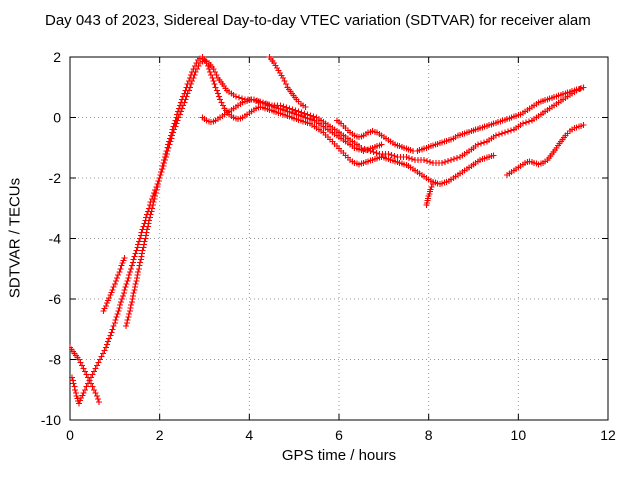  I want to click on x-tick-label: 4, so click(249, 435).